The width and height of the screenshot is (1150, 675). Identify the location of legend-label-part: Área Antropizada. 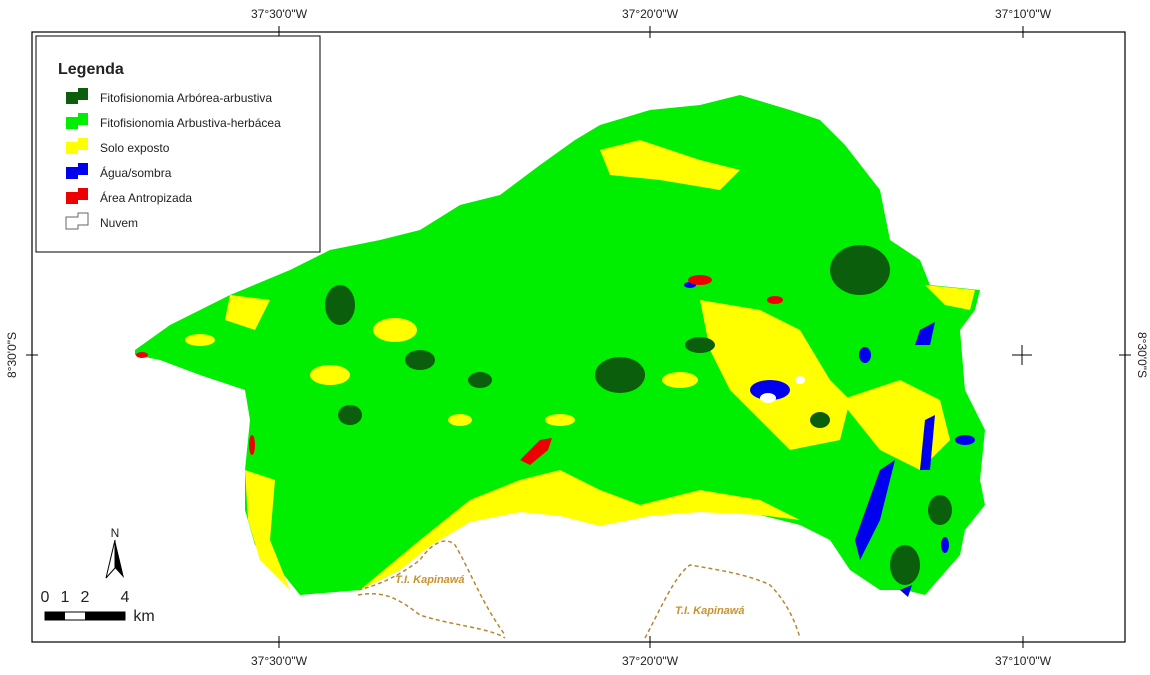
(146, 197).